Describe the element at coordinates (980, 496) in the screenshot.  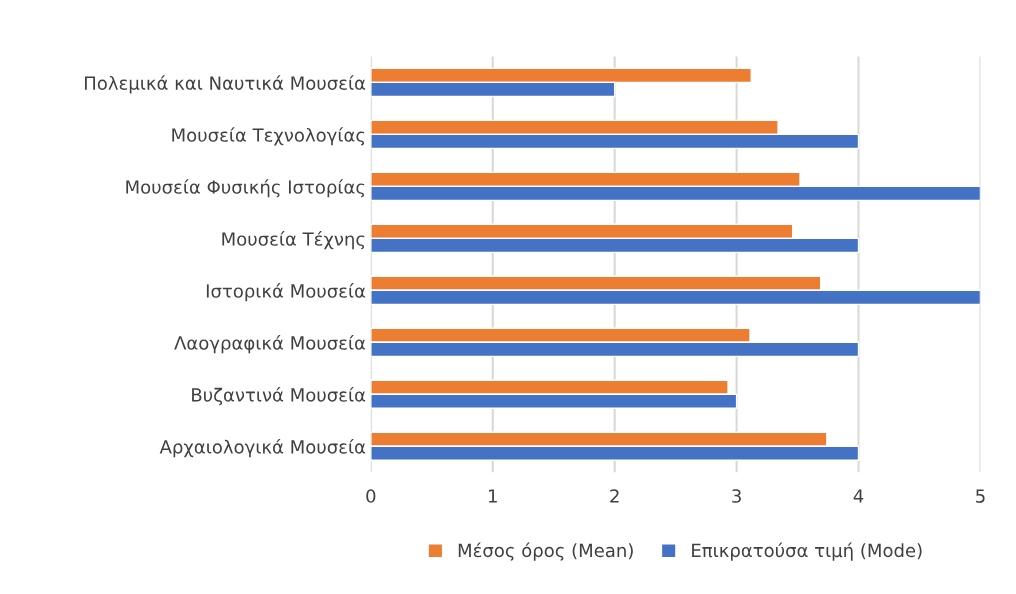
I see `x-tick-label: 5` at that location.